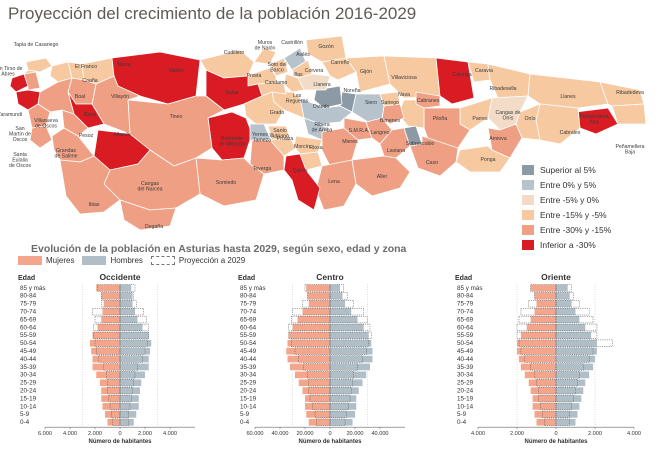 The height and width of the screenshot is (450, 660). I want to click on municipality-s-m-r-a, so click(358, 129).